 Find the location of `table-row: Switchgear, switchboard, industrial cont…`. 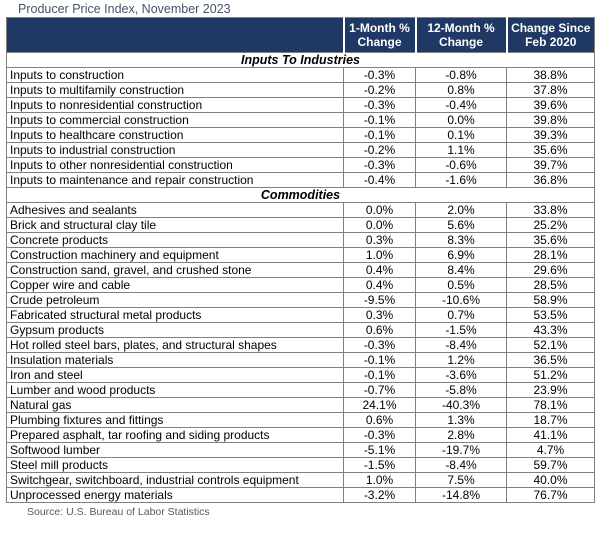

table-row: Switchgear, switchboard, industrial cont… is located at coordinates (300, 480).